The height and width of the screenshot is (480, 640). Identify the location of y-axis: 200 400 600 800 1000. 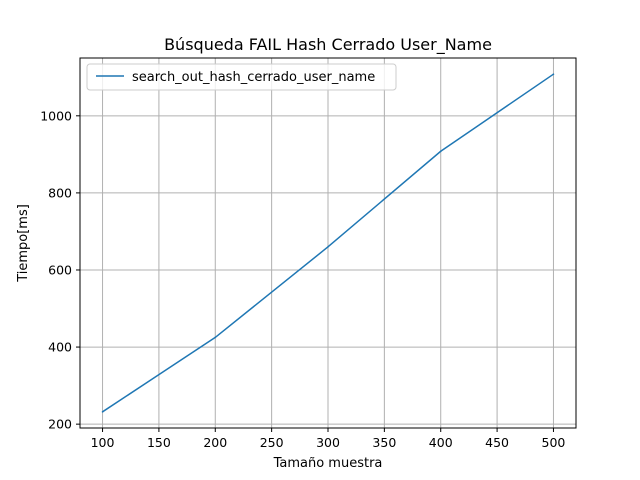
(60, 270).